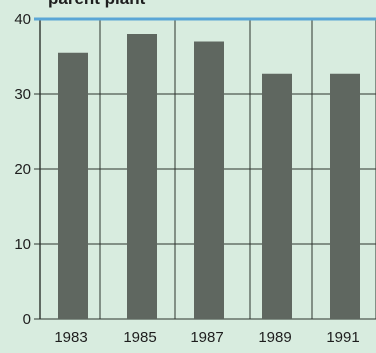 This screenshot has width=376, height=353. What do you see at coordinates (209, 180) in the screenshot?
I see `bar-1987` at bounding box center [209, 180].